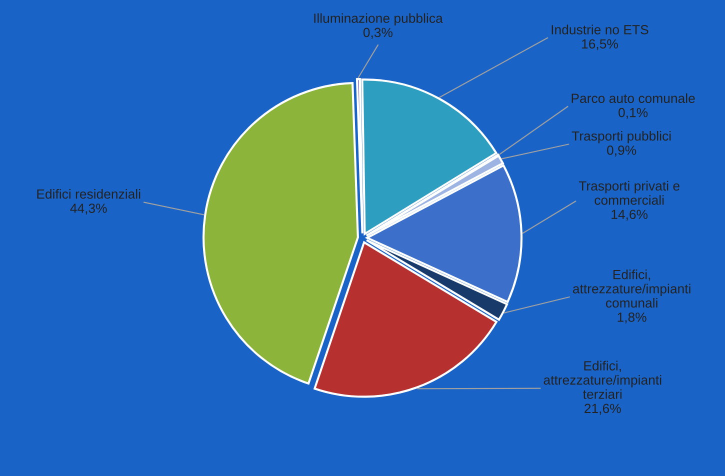  I want to click on slice-label: Trasporti privati e commerciali, so click(629, 192).